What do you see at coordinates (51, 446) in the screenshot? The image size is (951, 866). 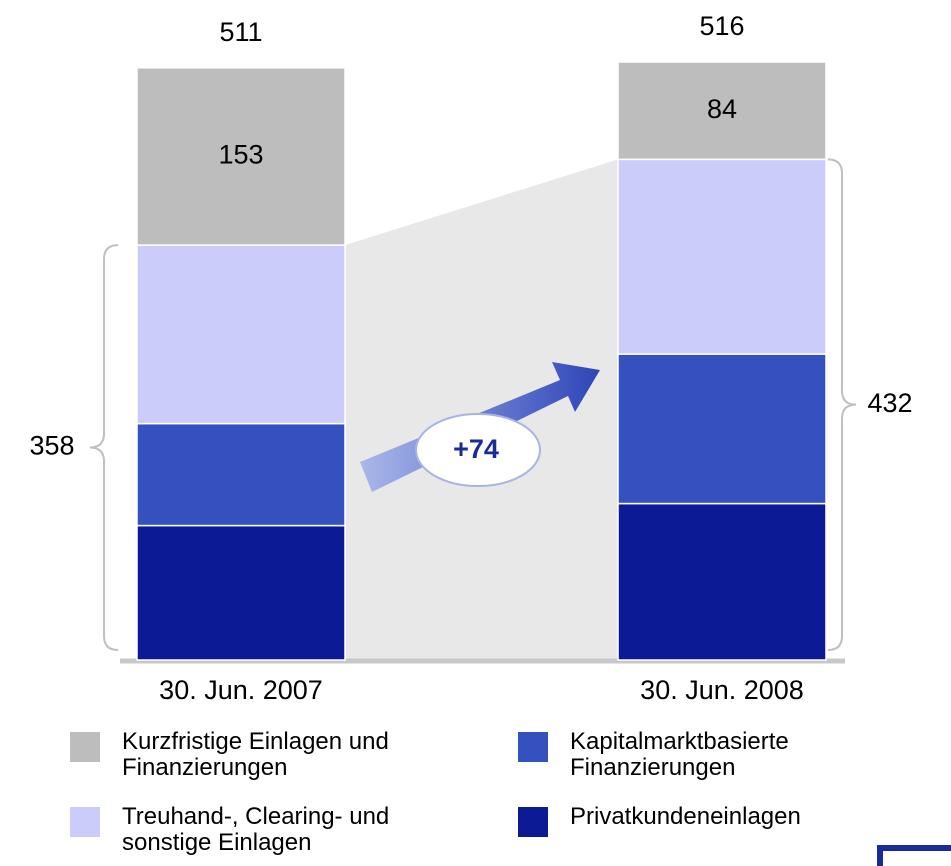 I see `subtotal-label: 358` at bounding box center [51, 446].